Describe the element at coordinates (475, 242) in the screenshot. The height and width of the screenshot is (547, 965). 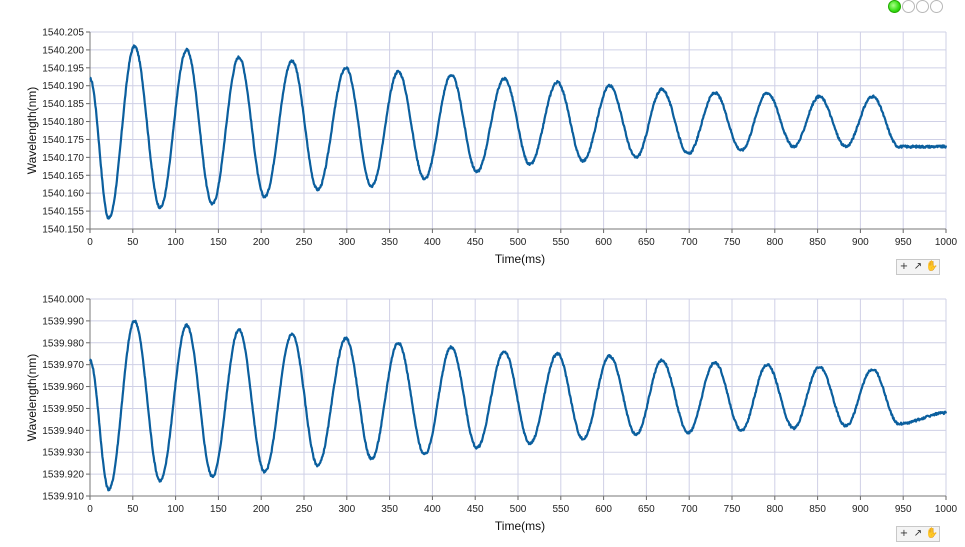
I see `chart-1-x-tick-label: 450` at that location.